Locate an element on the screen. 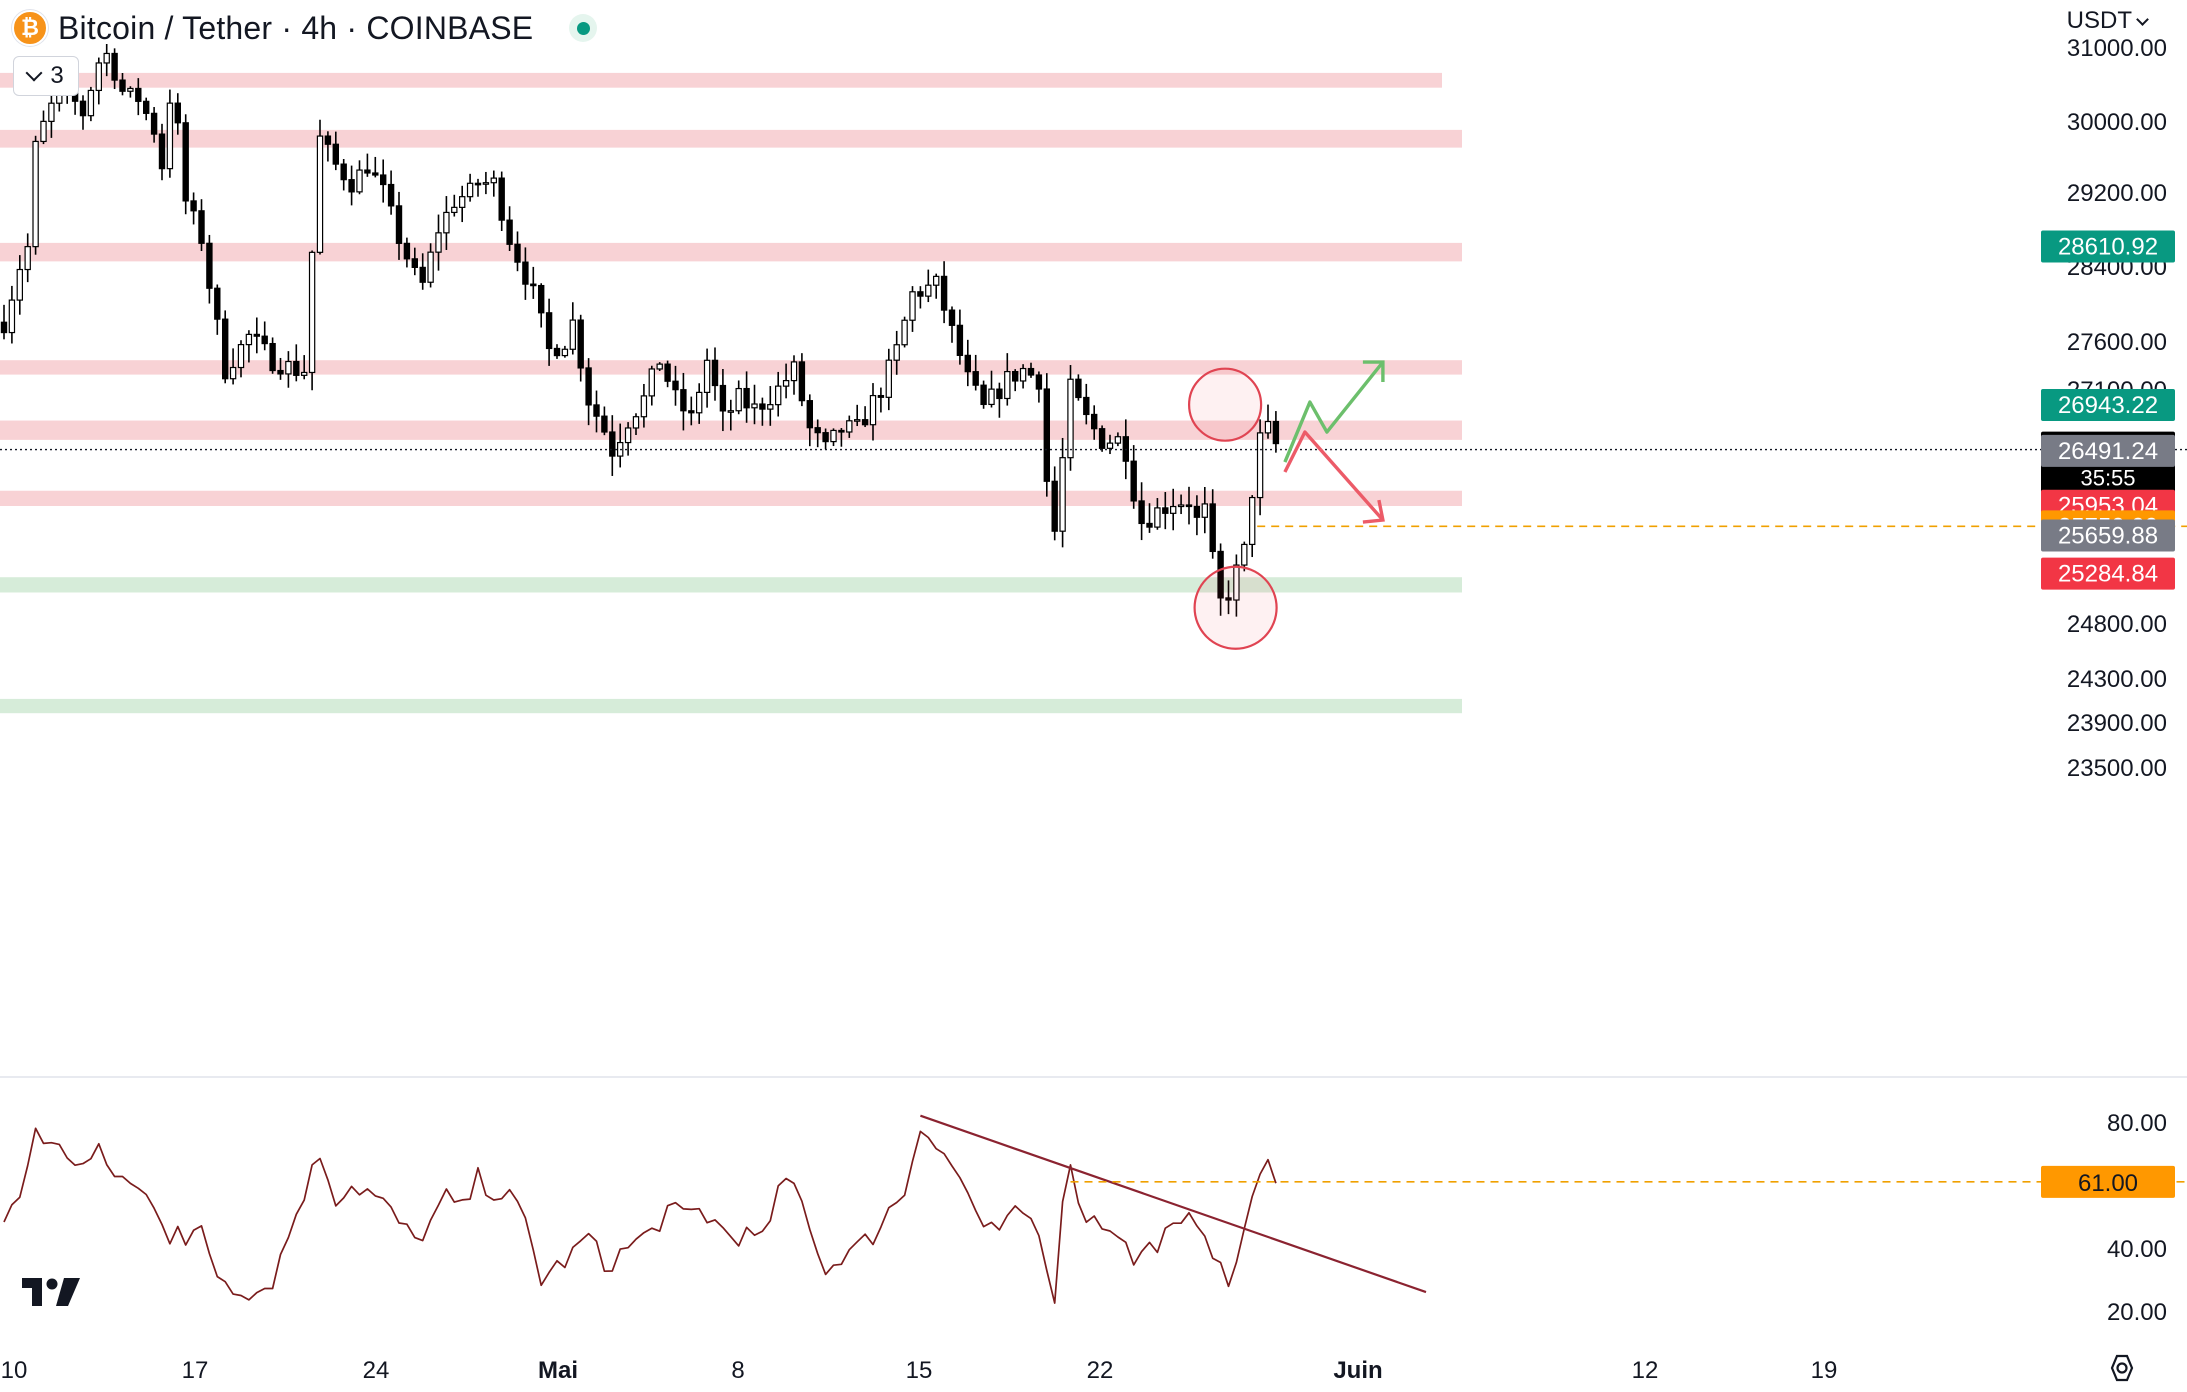  currency-selector: USDT is located at coordinates (2107, 21).